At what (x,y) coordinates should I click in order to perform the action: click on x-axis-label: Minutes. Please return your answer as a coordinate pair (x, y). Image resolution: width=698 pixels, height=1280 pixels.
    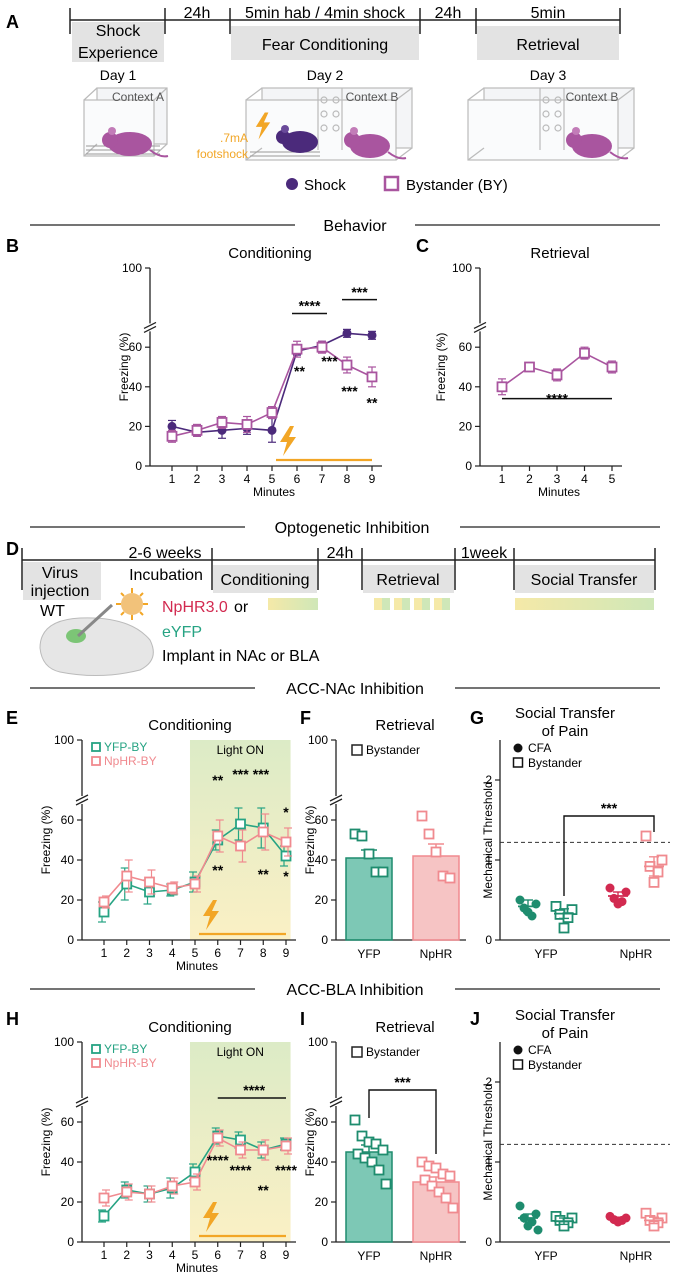
    Looking at the image, I should click on (559, 492).